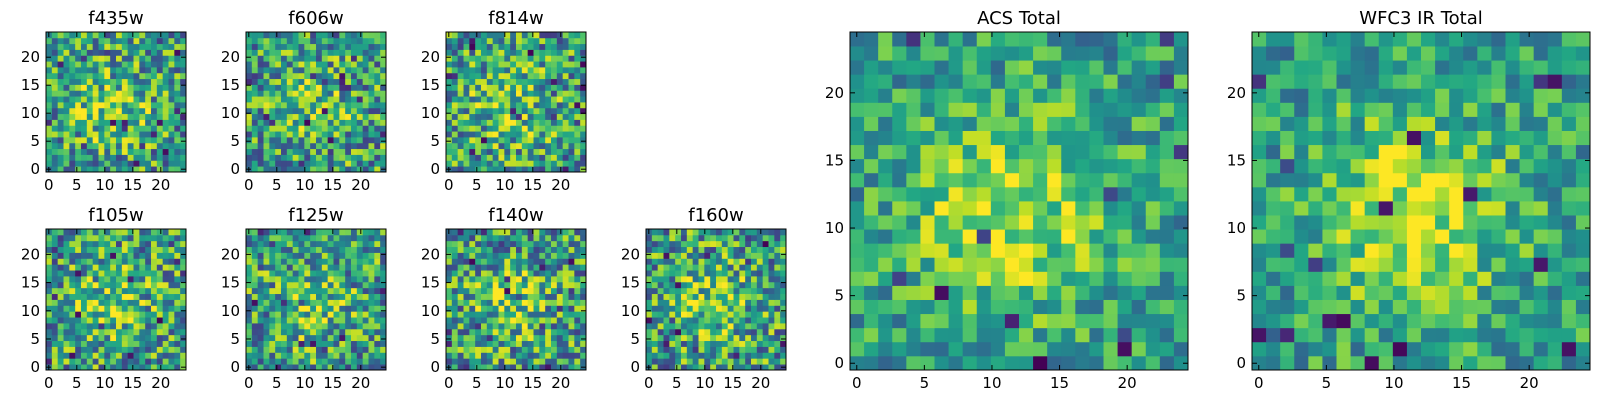 The image size is (1600, 400). I want to click on y-tick-label: 20, so click(430, 57).